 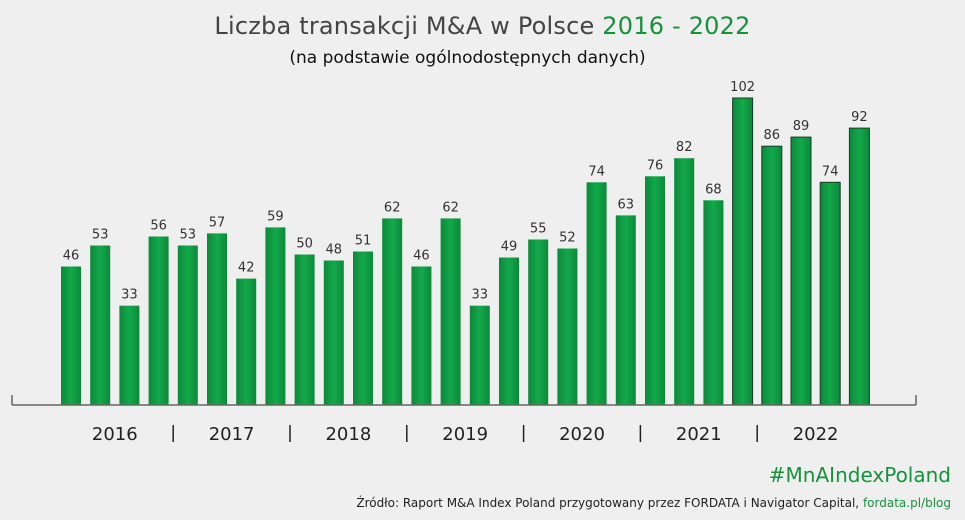 What do you see at coordinates (464, 400) in the screenshot?
I see `x-axis` at bounding box center [464, 400].